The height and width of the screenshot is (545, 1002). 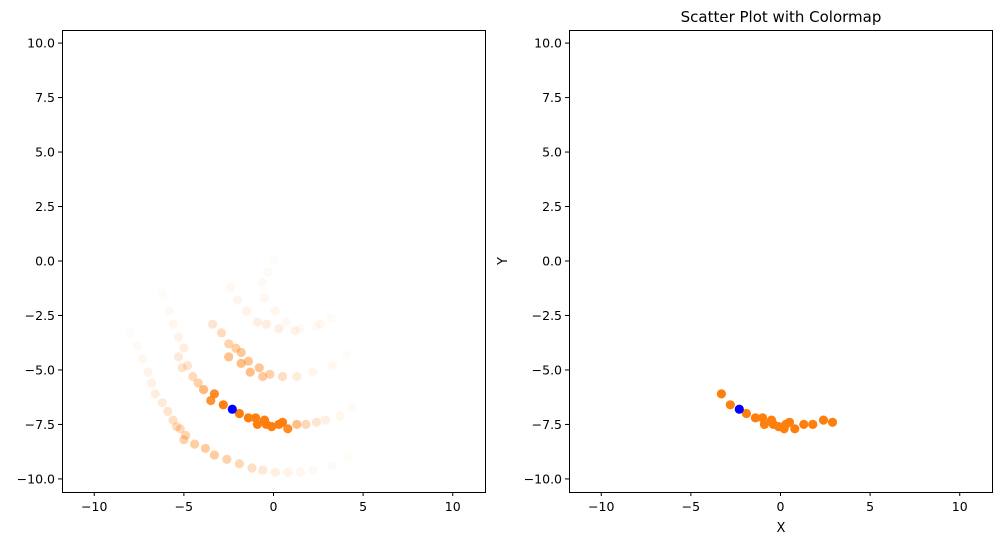 I want to click on left-x-tick-label: 10, so click(x=453, y=506).